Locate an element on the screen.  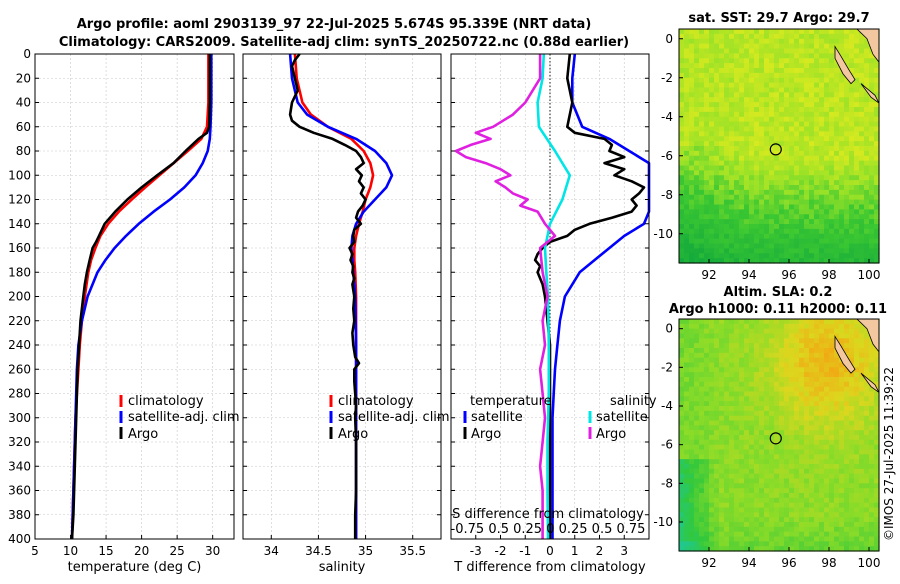
argo-position-marker is located at coordinates (775, 438).